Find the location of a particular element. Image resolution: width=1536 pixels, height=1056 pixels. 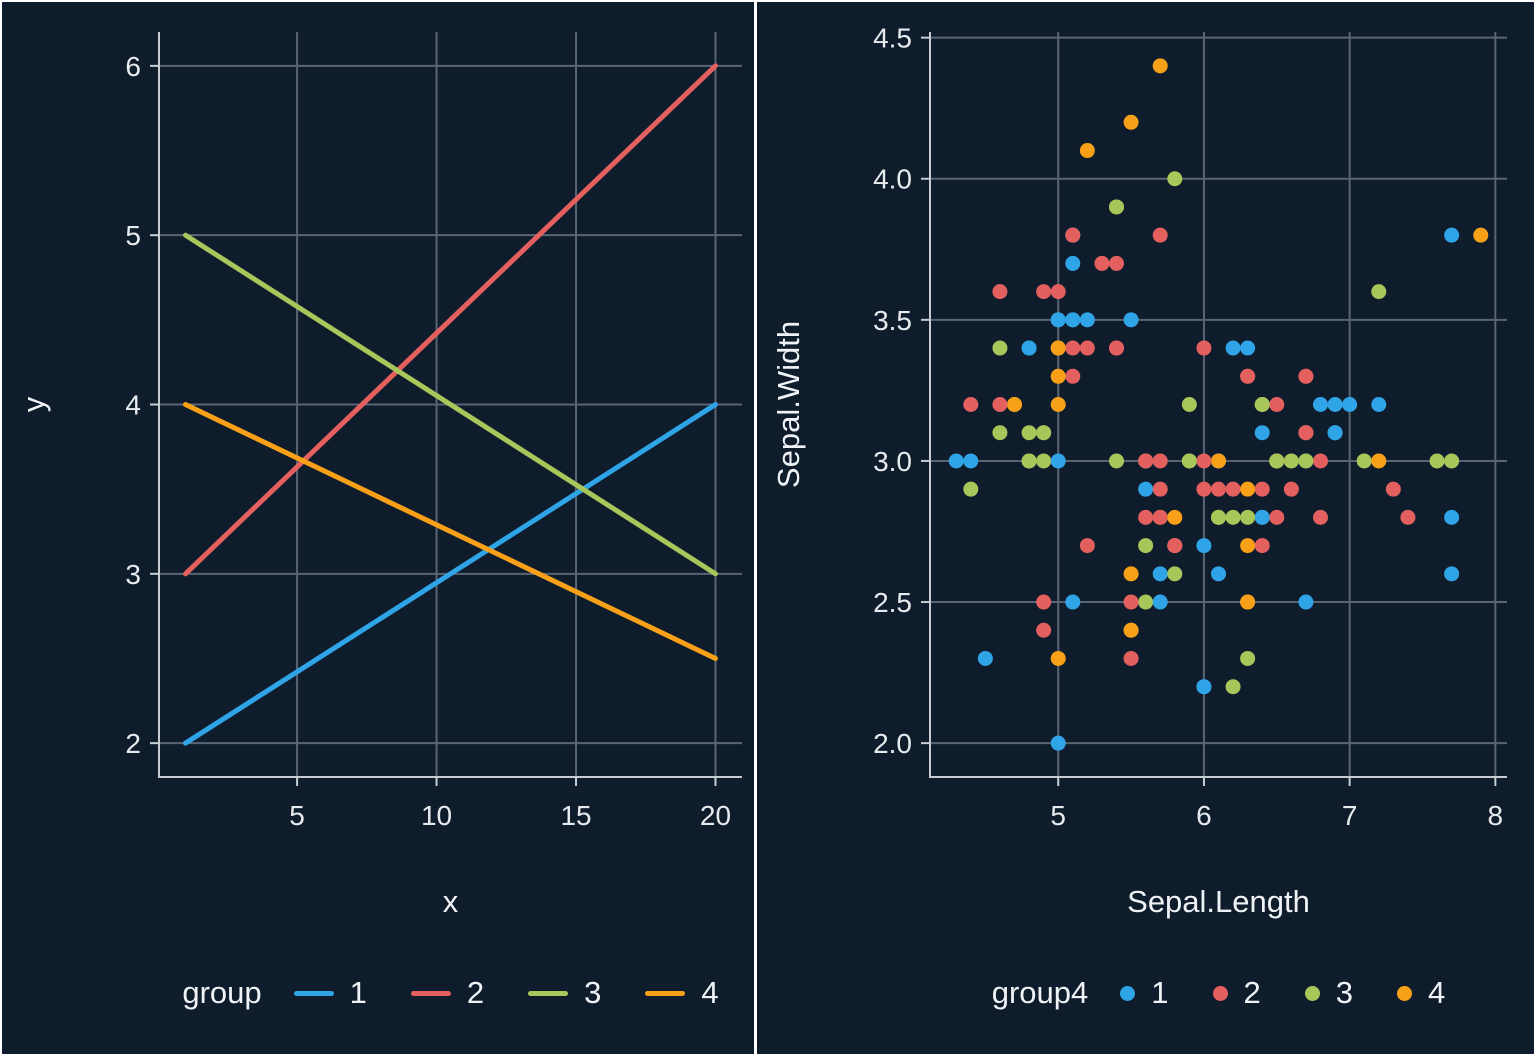

svg-text: 2 is located at coordinates (133, 743).